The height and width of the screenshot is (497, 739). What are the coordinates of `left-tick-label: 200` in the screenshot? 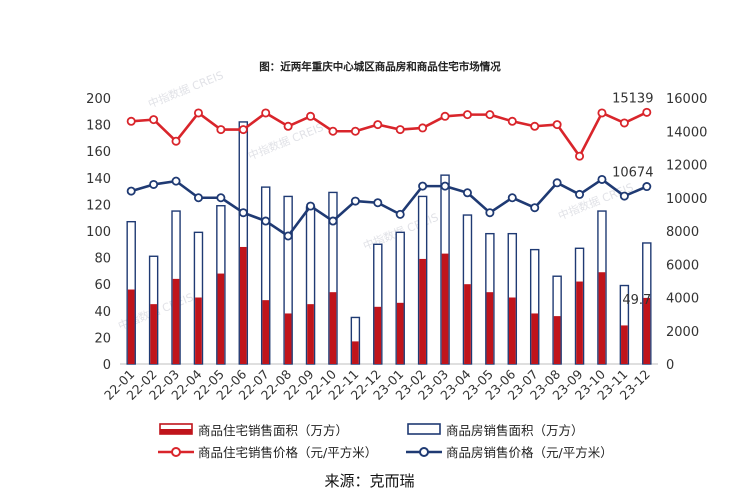 It's located at (98, 99).